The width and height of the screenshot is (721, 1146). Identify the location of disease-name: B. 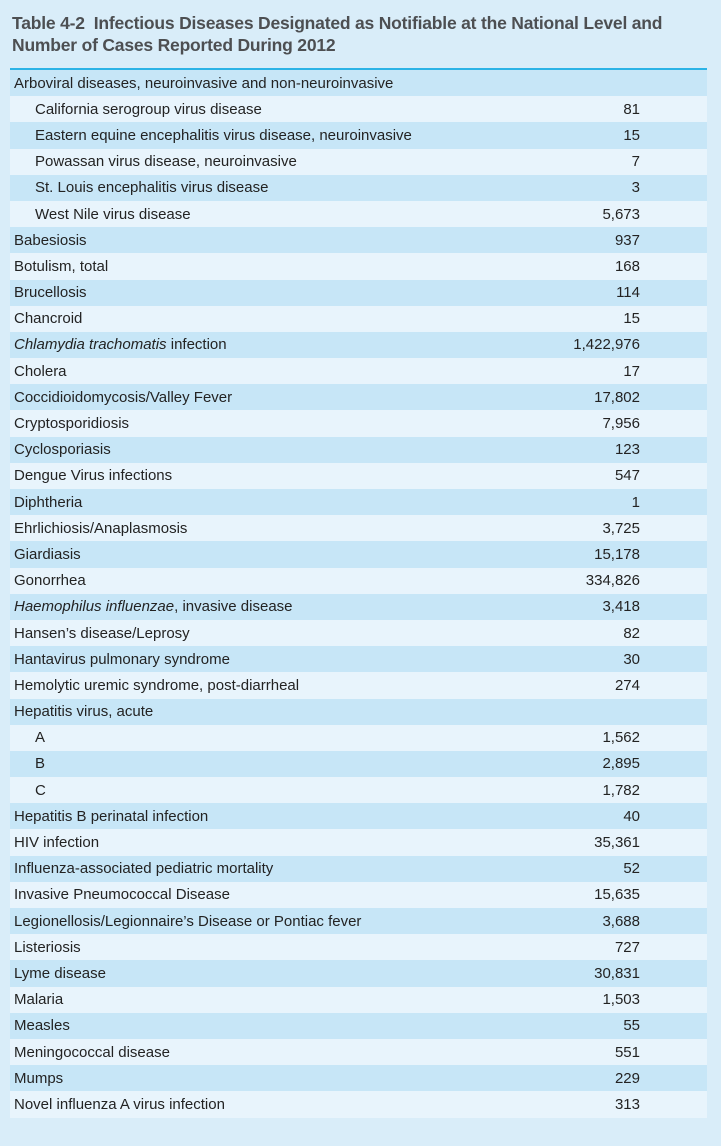
(40, 764).